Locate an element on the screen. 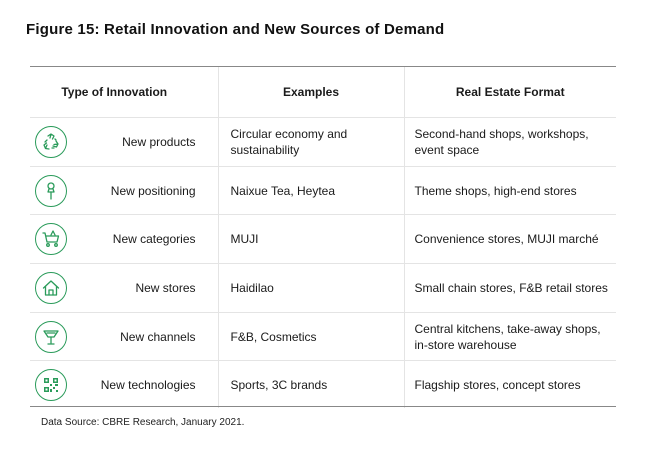 The height and width of the screenshot is (453, 648). type-label: New channels is located at coordinates (158, 336).